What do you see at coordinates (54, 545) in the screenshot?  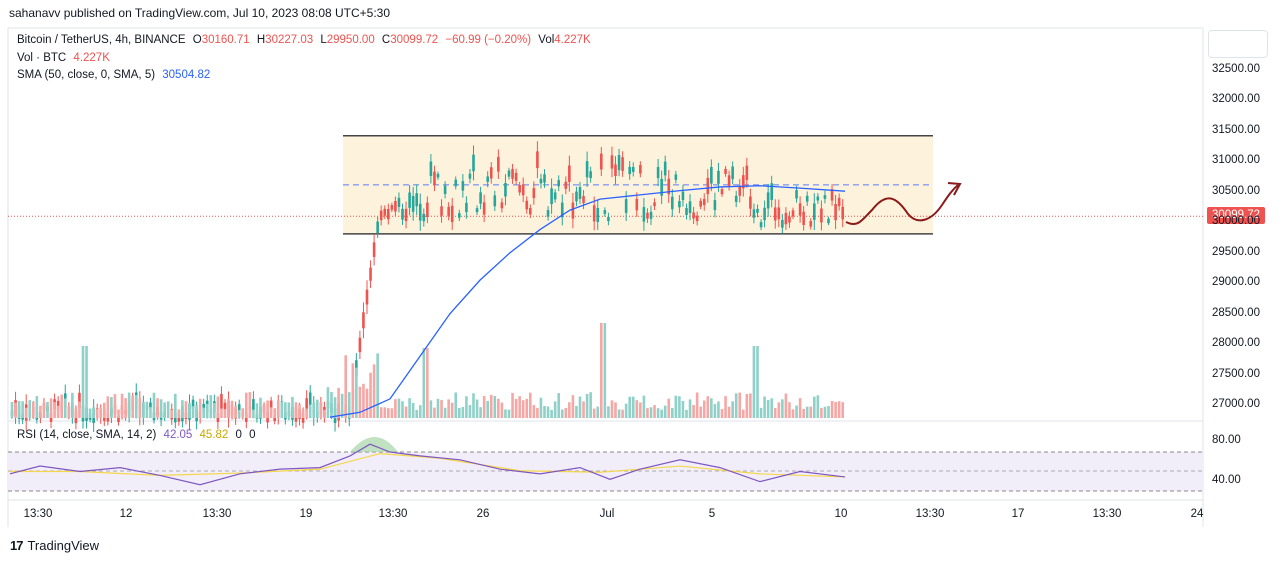 I see `tradingview-brand: 17 TradingView` at bounding box center [54, 545].